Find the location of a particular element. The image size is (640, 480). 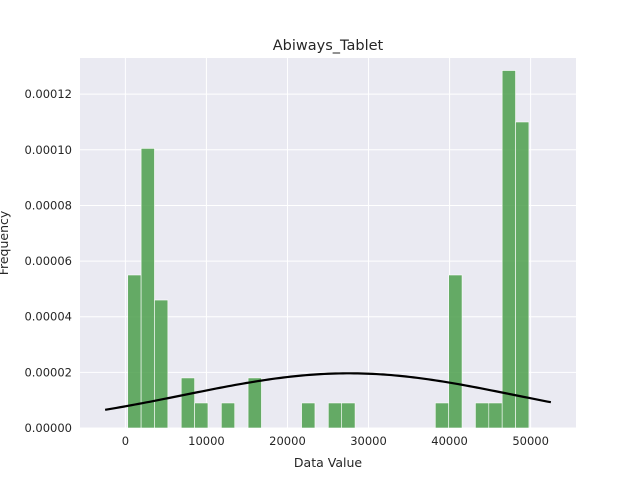

y-tick-label: 0.00008 is located at coordinates (48, 205).